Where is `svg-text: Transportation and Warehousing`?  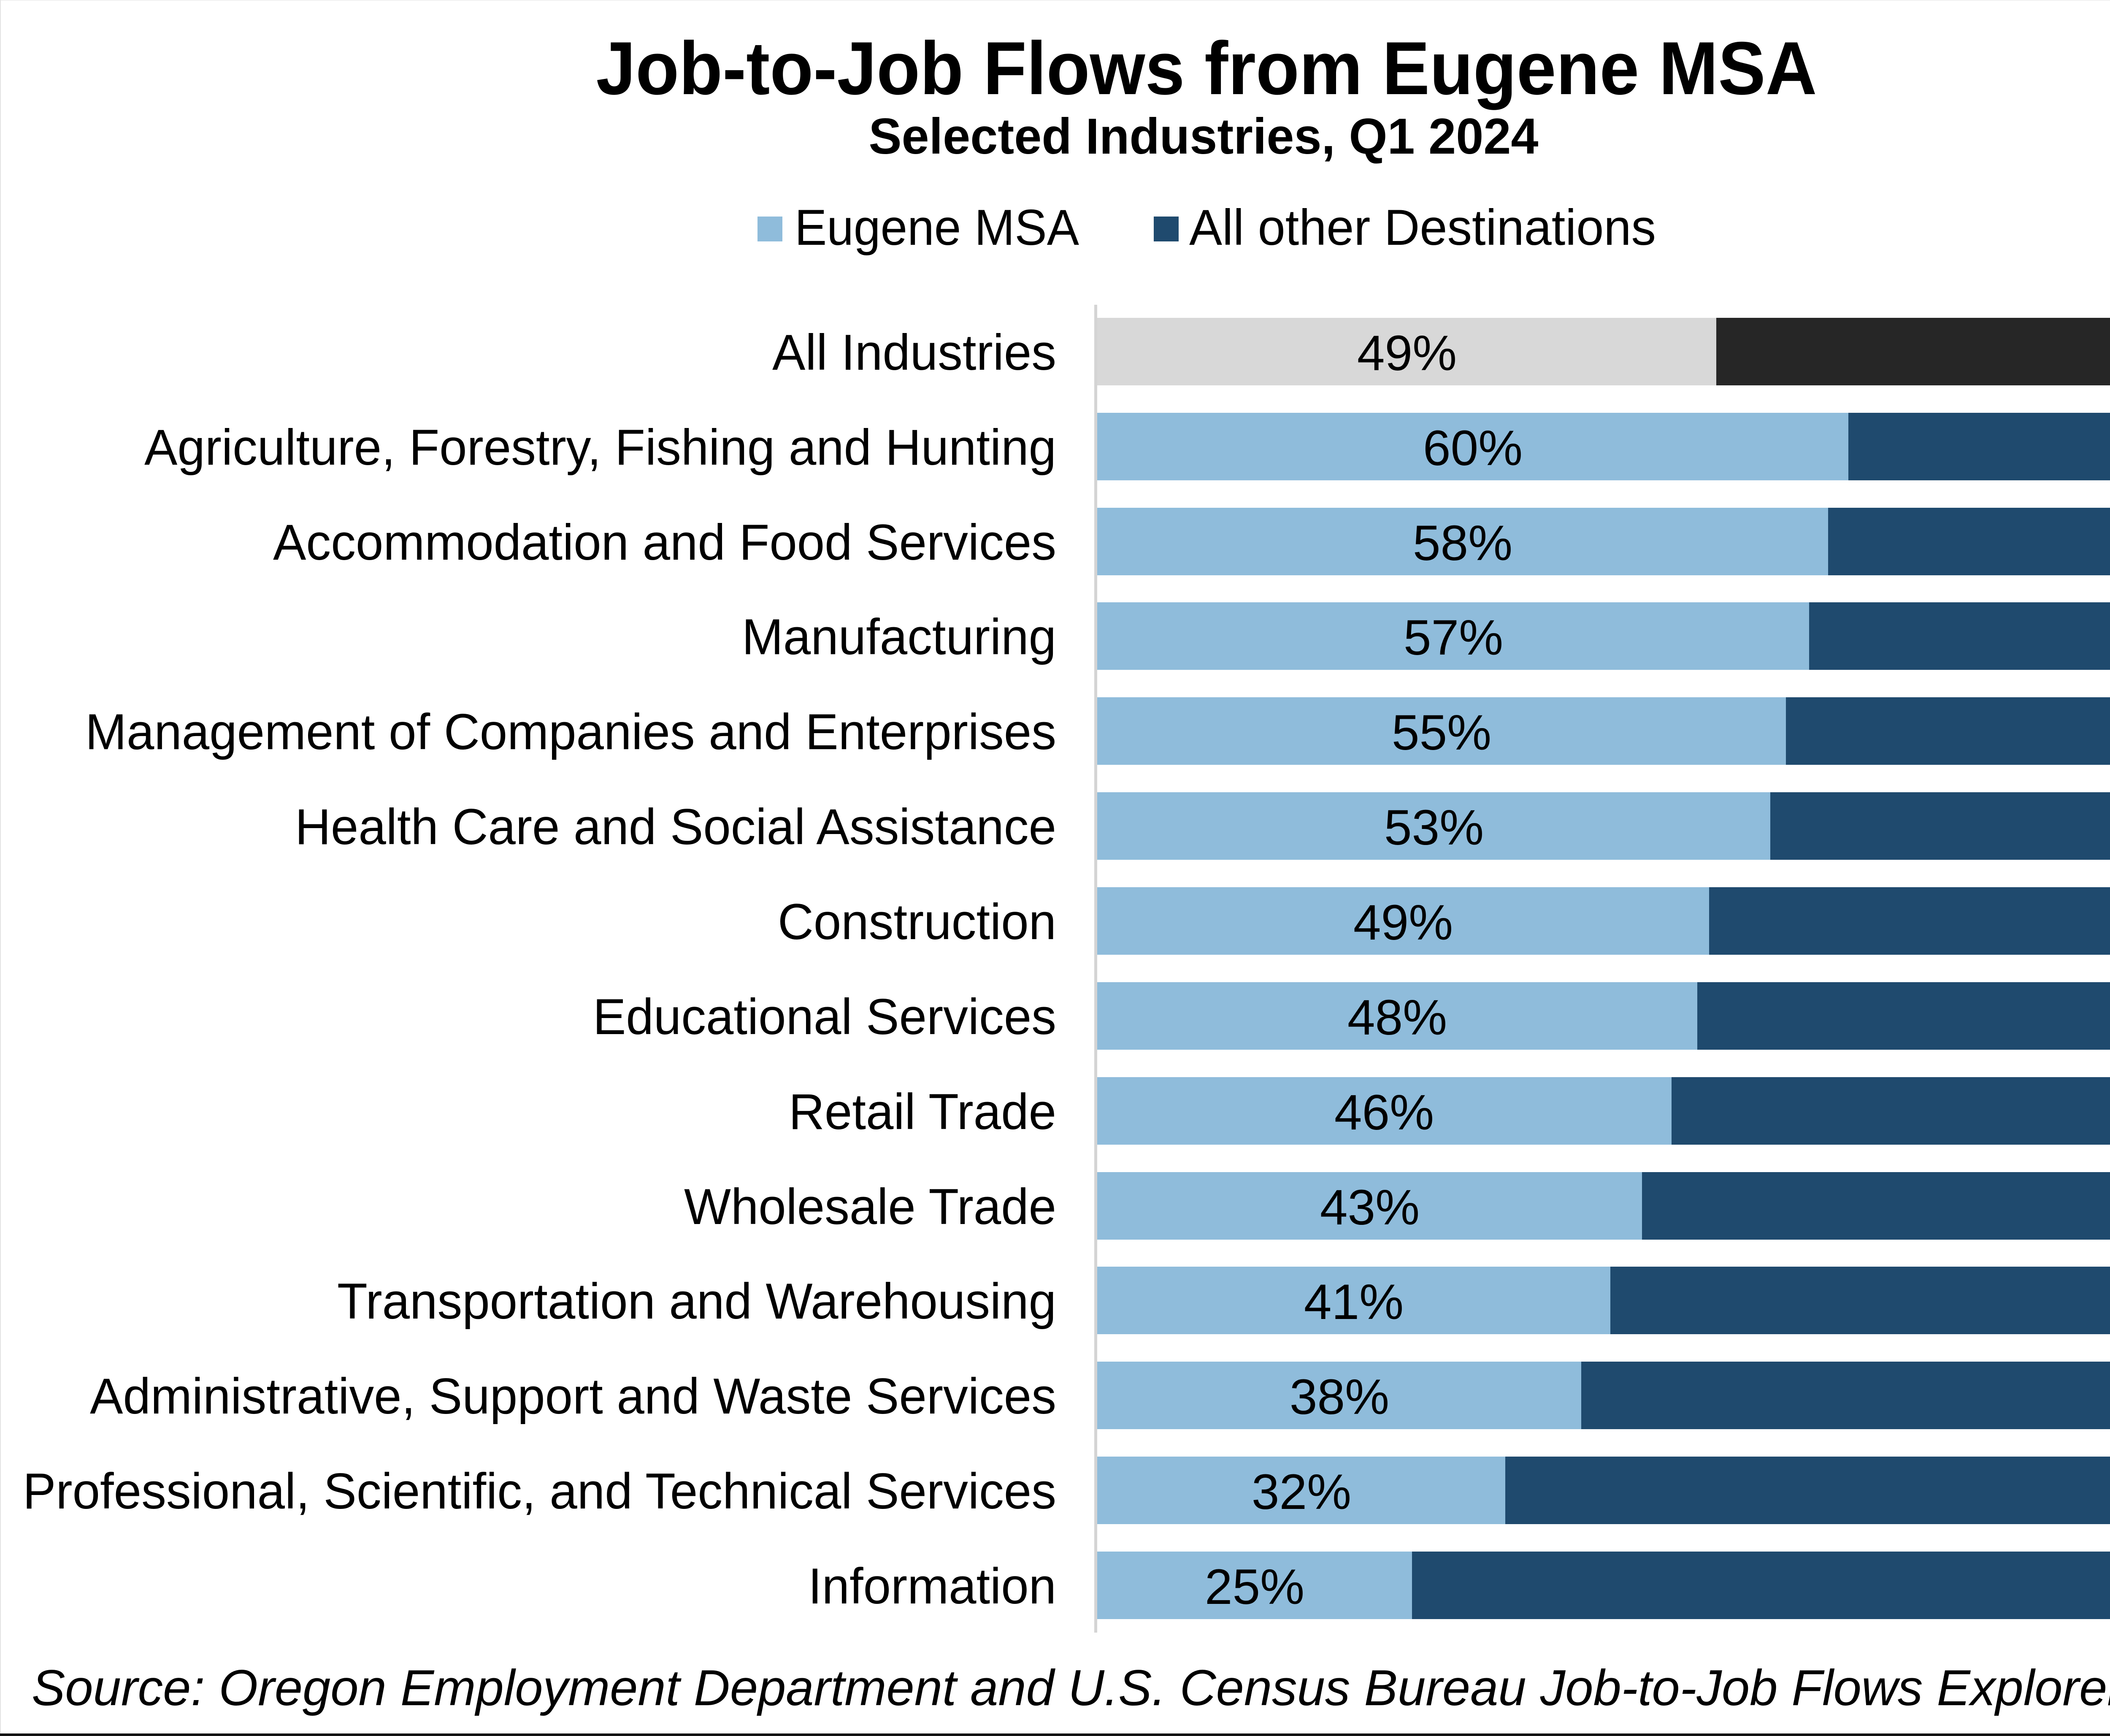
svg-text: Transportation and Warehousing is located at coordinates (696, 1301).